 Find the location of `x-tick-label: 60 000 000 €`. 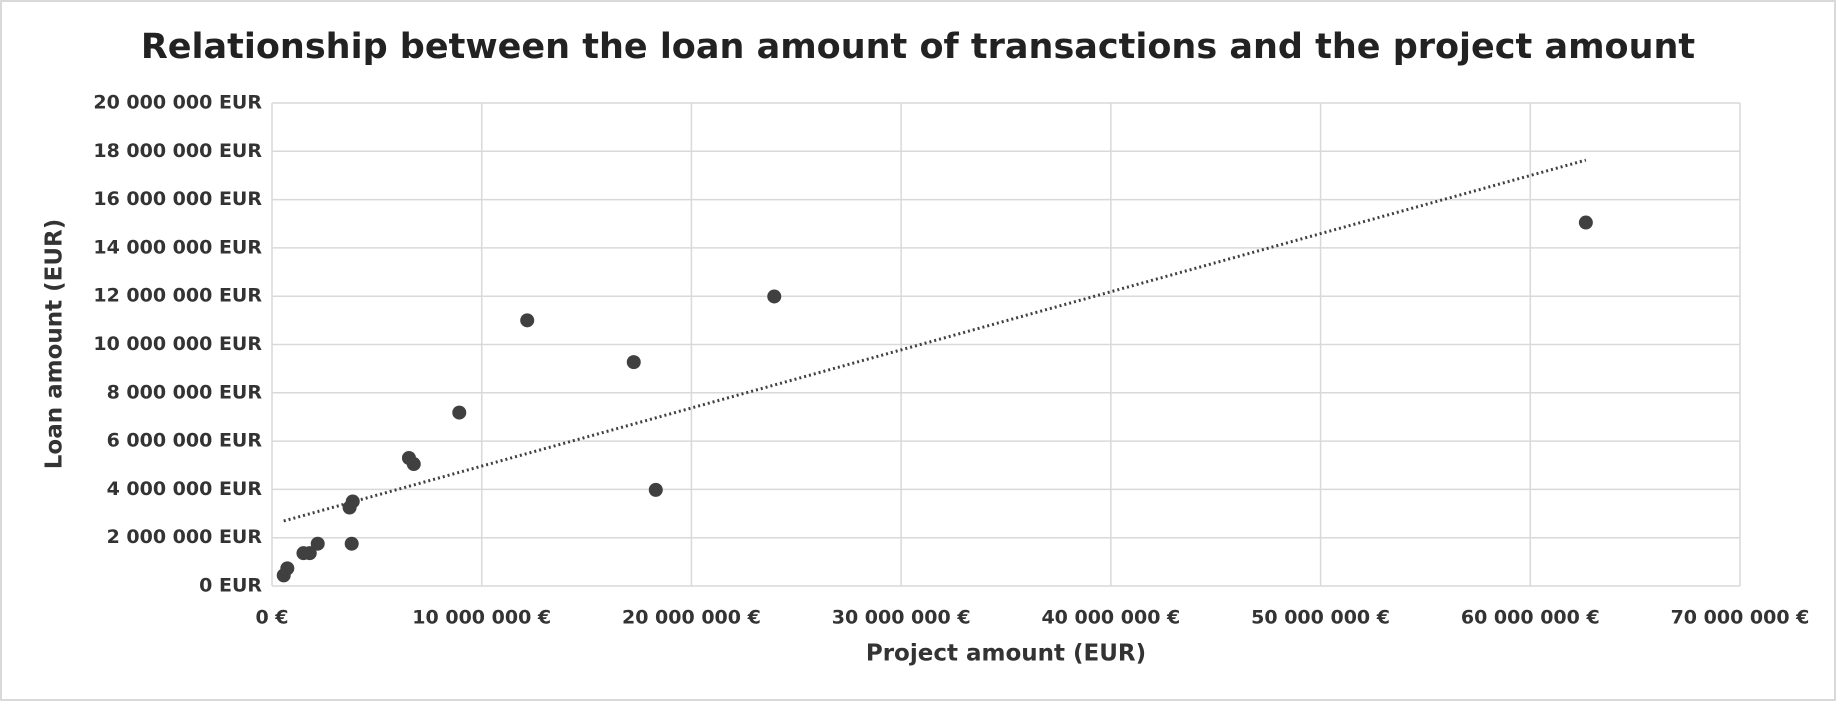

x-tick-label: 60 000 000 € is located at coordinates (1530, 618).